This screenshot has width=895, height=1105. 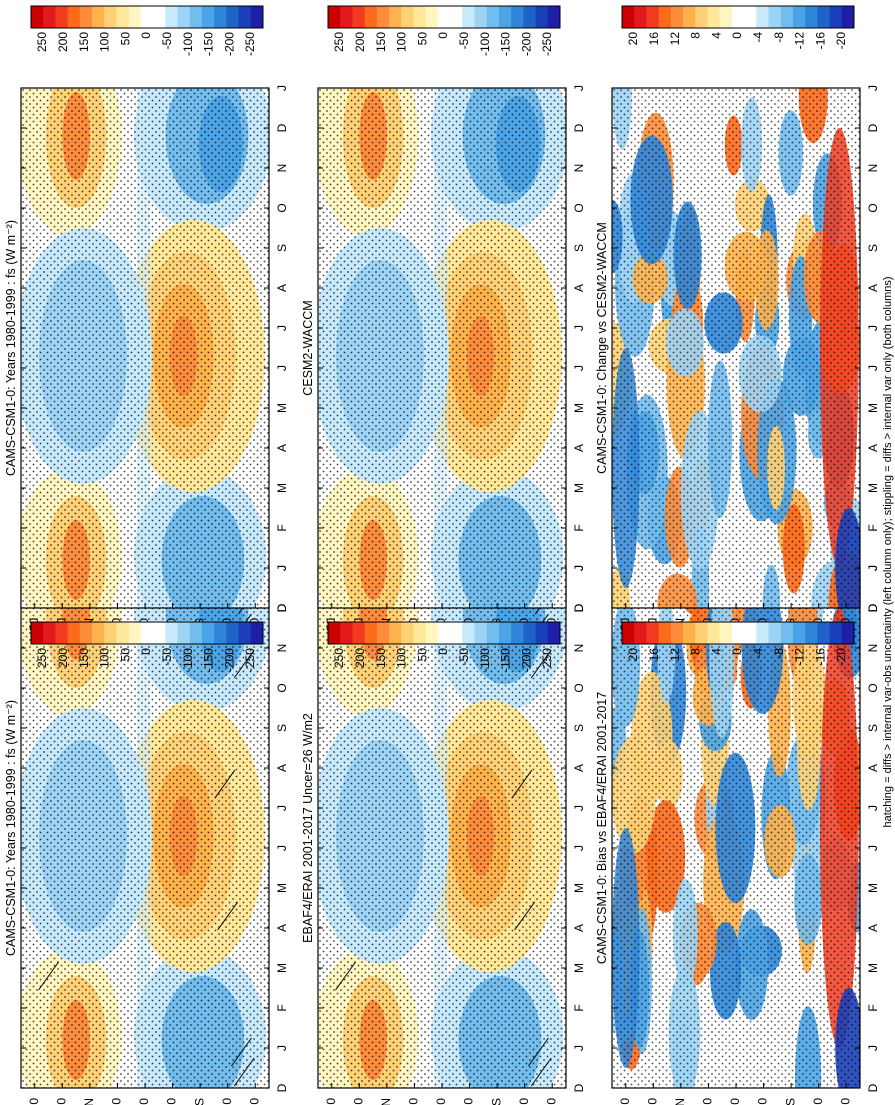 I want to click on colorbar-label: -100, so click(x=188, y=660).